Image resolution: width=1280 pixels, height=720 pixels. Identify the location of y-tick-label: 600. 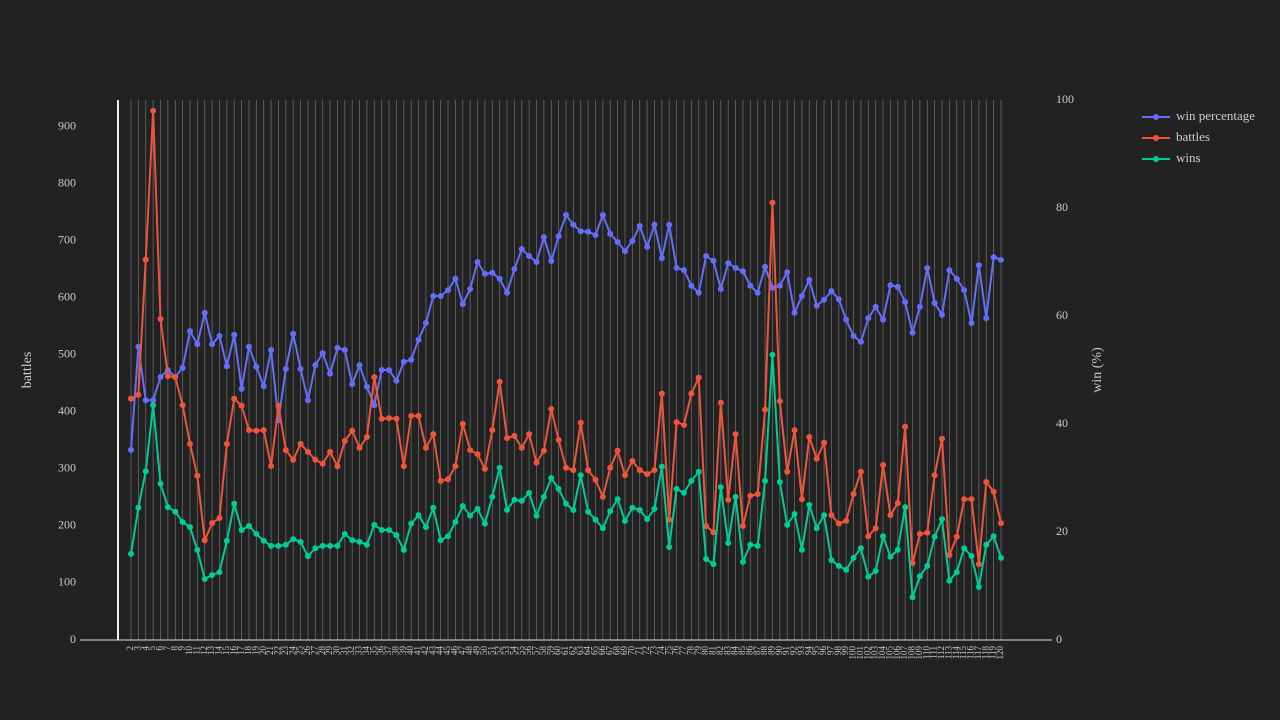
(67, 297).